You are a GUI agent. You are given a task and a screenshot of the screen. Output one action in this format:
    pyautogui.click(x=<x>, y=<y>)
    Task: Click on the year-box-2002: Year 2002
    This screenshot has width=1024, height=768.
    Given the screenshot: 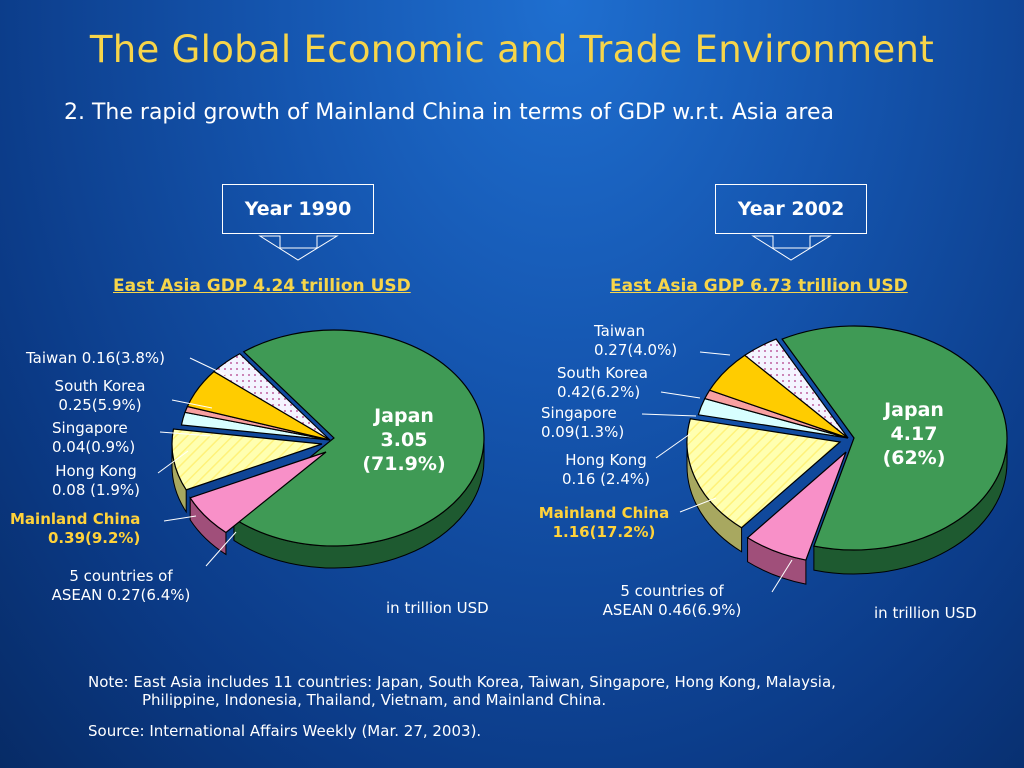 What is the action you would take?
    pyautogui.click(x=791, y=209)
    